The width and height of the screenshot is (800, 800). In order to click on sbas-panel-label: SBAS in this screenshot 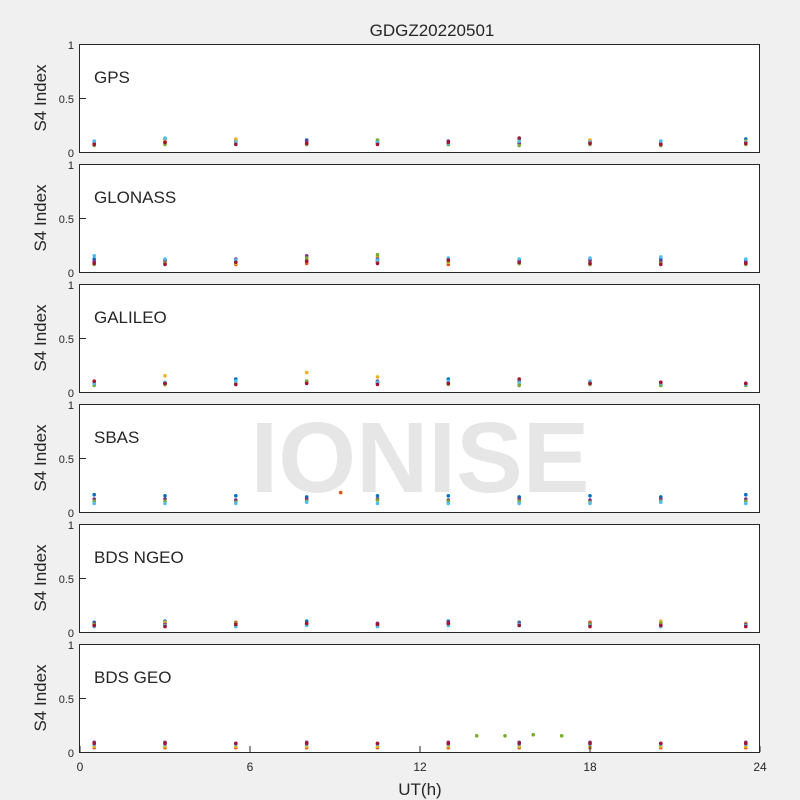, I will do `click(116, 437)`.